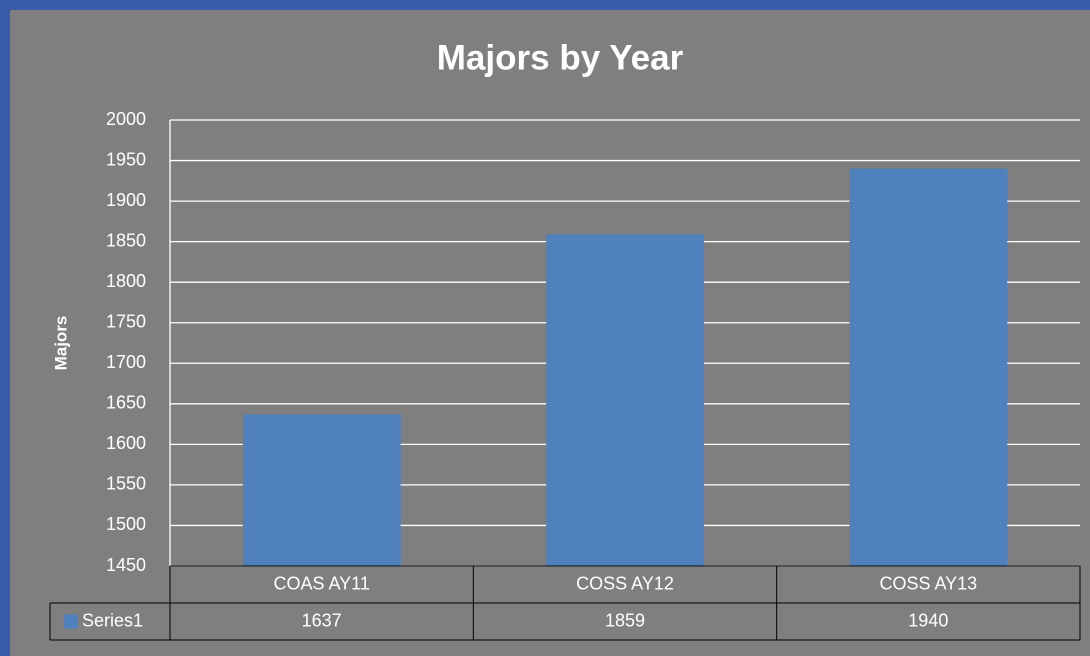  I want to click on y-tick-label: 2000, so click(126, 119).